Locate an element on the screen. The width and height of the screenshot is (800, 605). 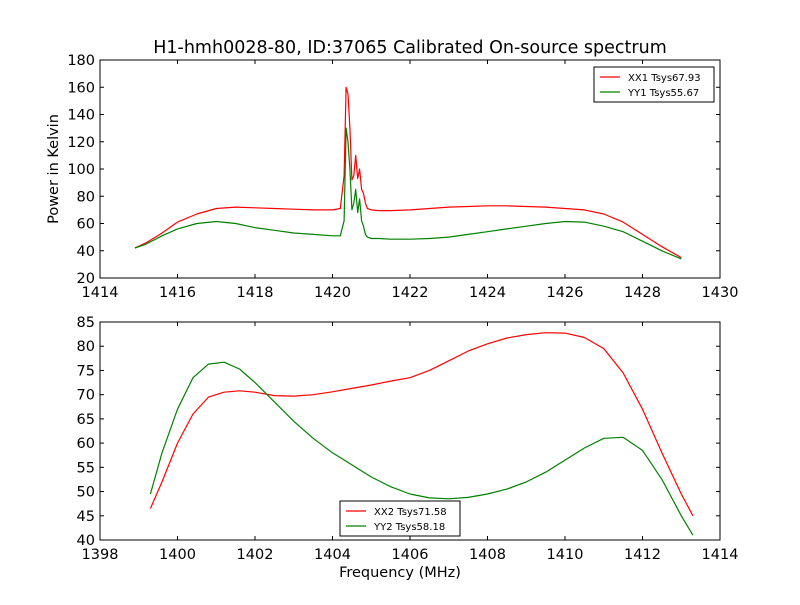
legend-label: YY2 Tsys58.18 is located at coordinates (409, 527).